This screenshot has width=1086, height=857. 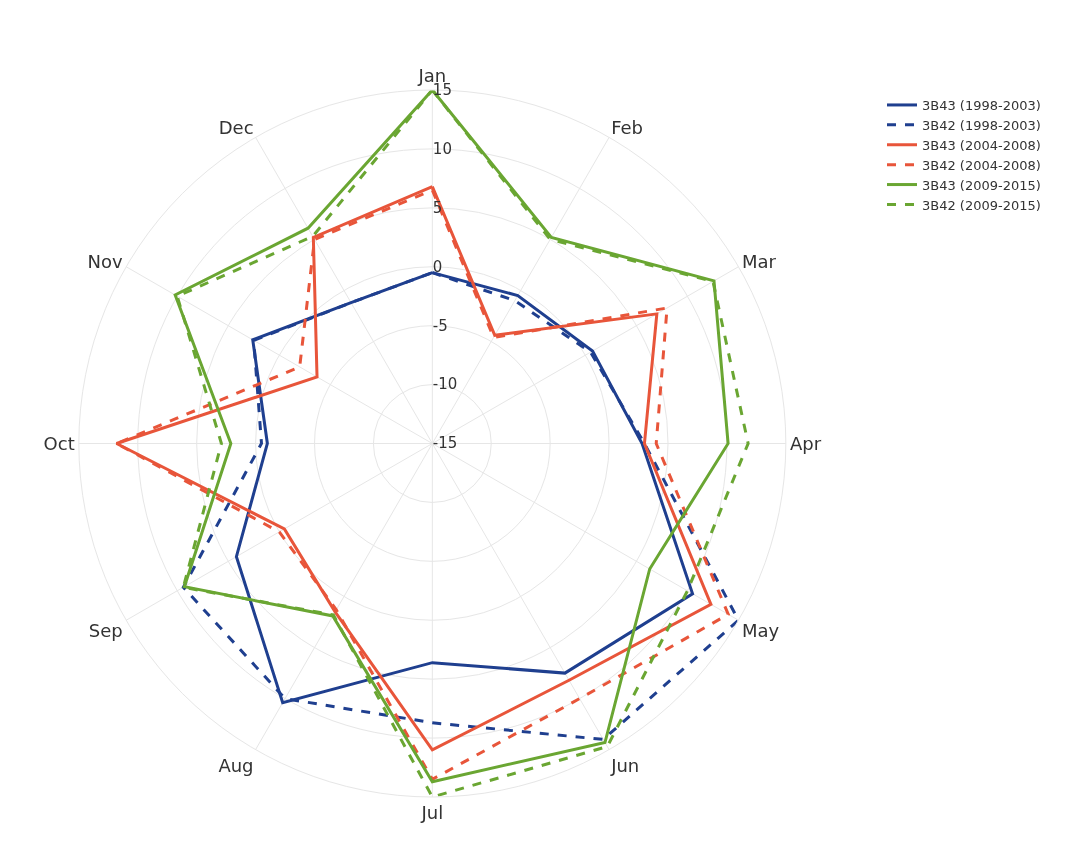 I want to click on y-tick-label: 0, so click(x=437, y=266).